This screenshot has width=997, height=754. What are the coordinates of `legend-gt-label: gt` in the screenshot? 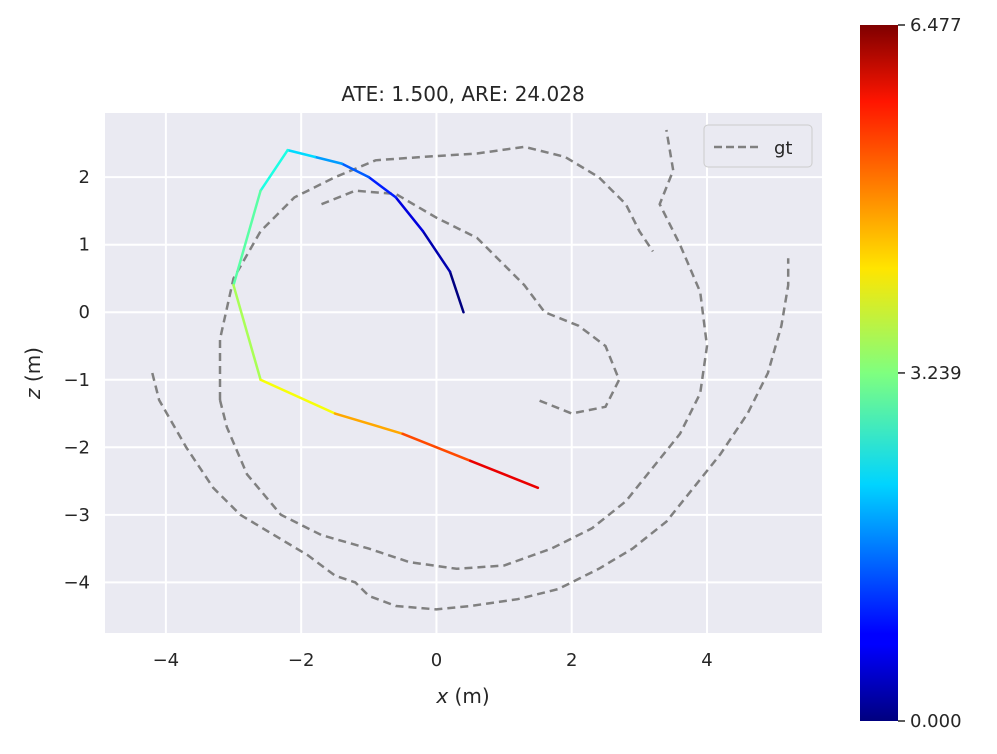 It's located at (783, 148).